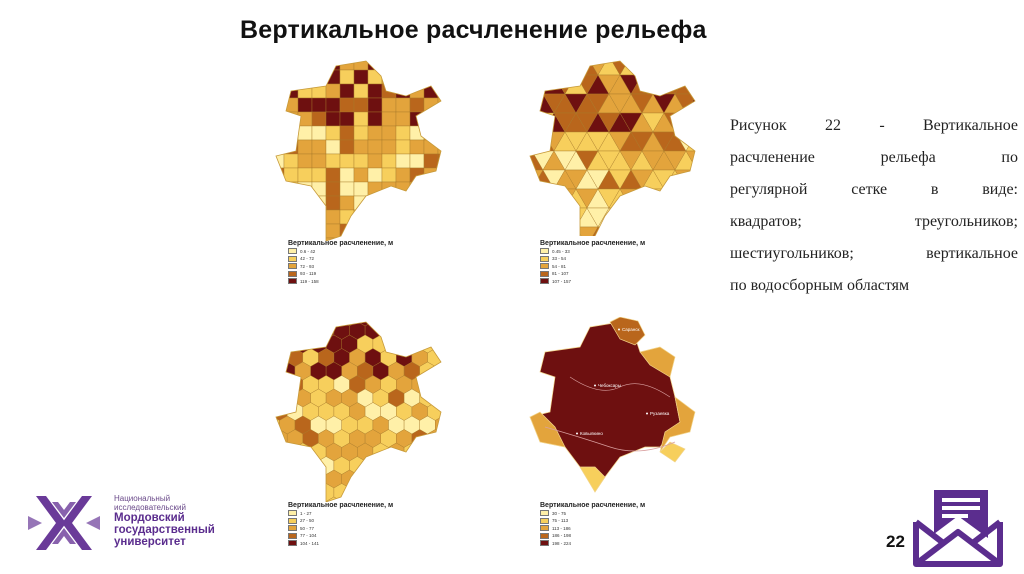  What do you see at coordinates (610, 146) in the screenshot?
I see `map-triangles-grid` at bounding box center [610, 146].